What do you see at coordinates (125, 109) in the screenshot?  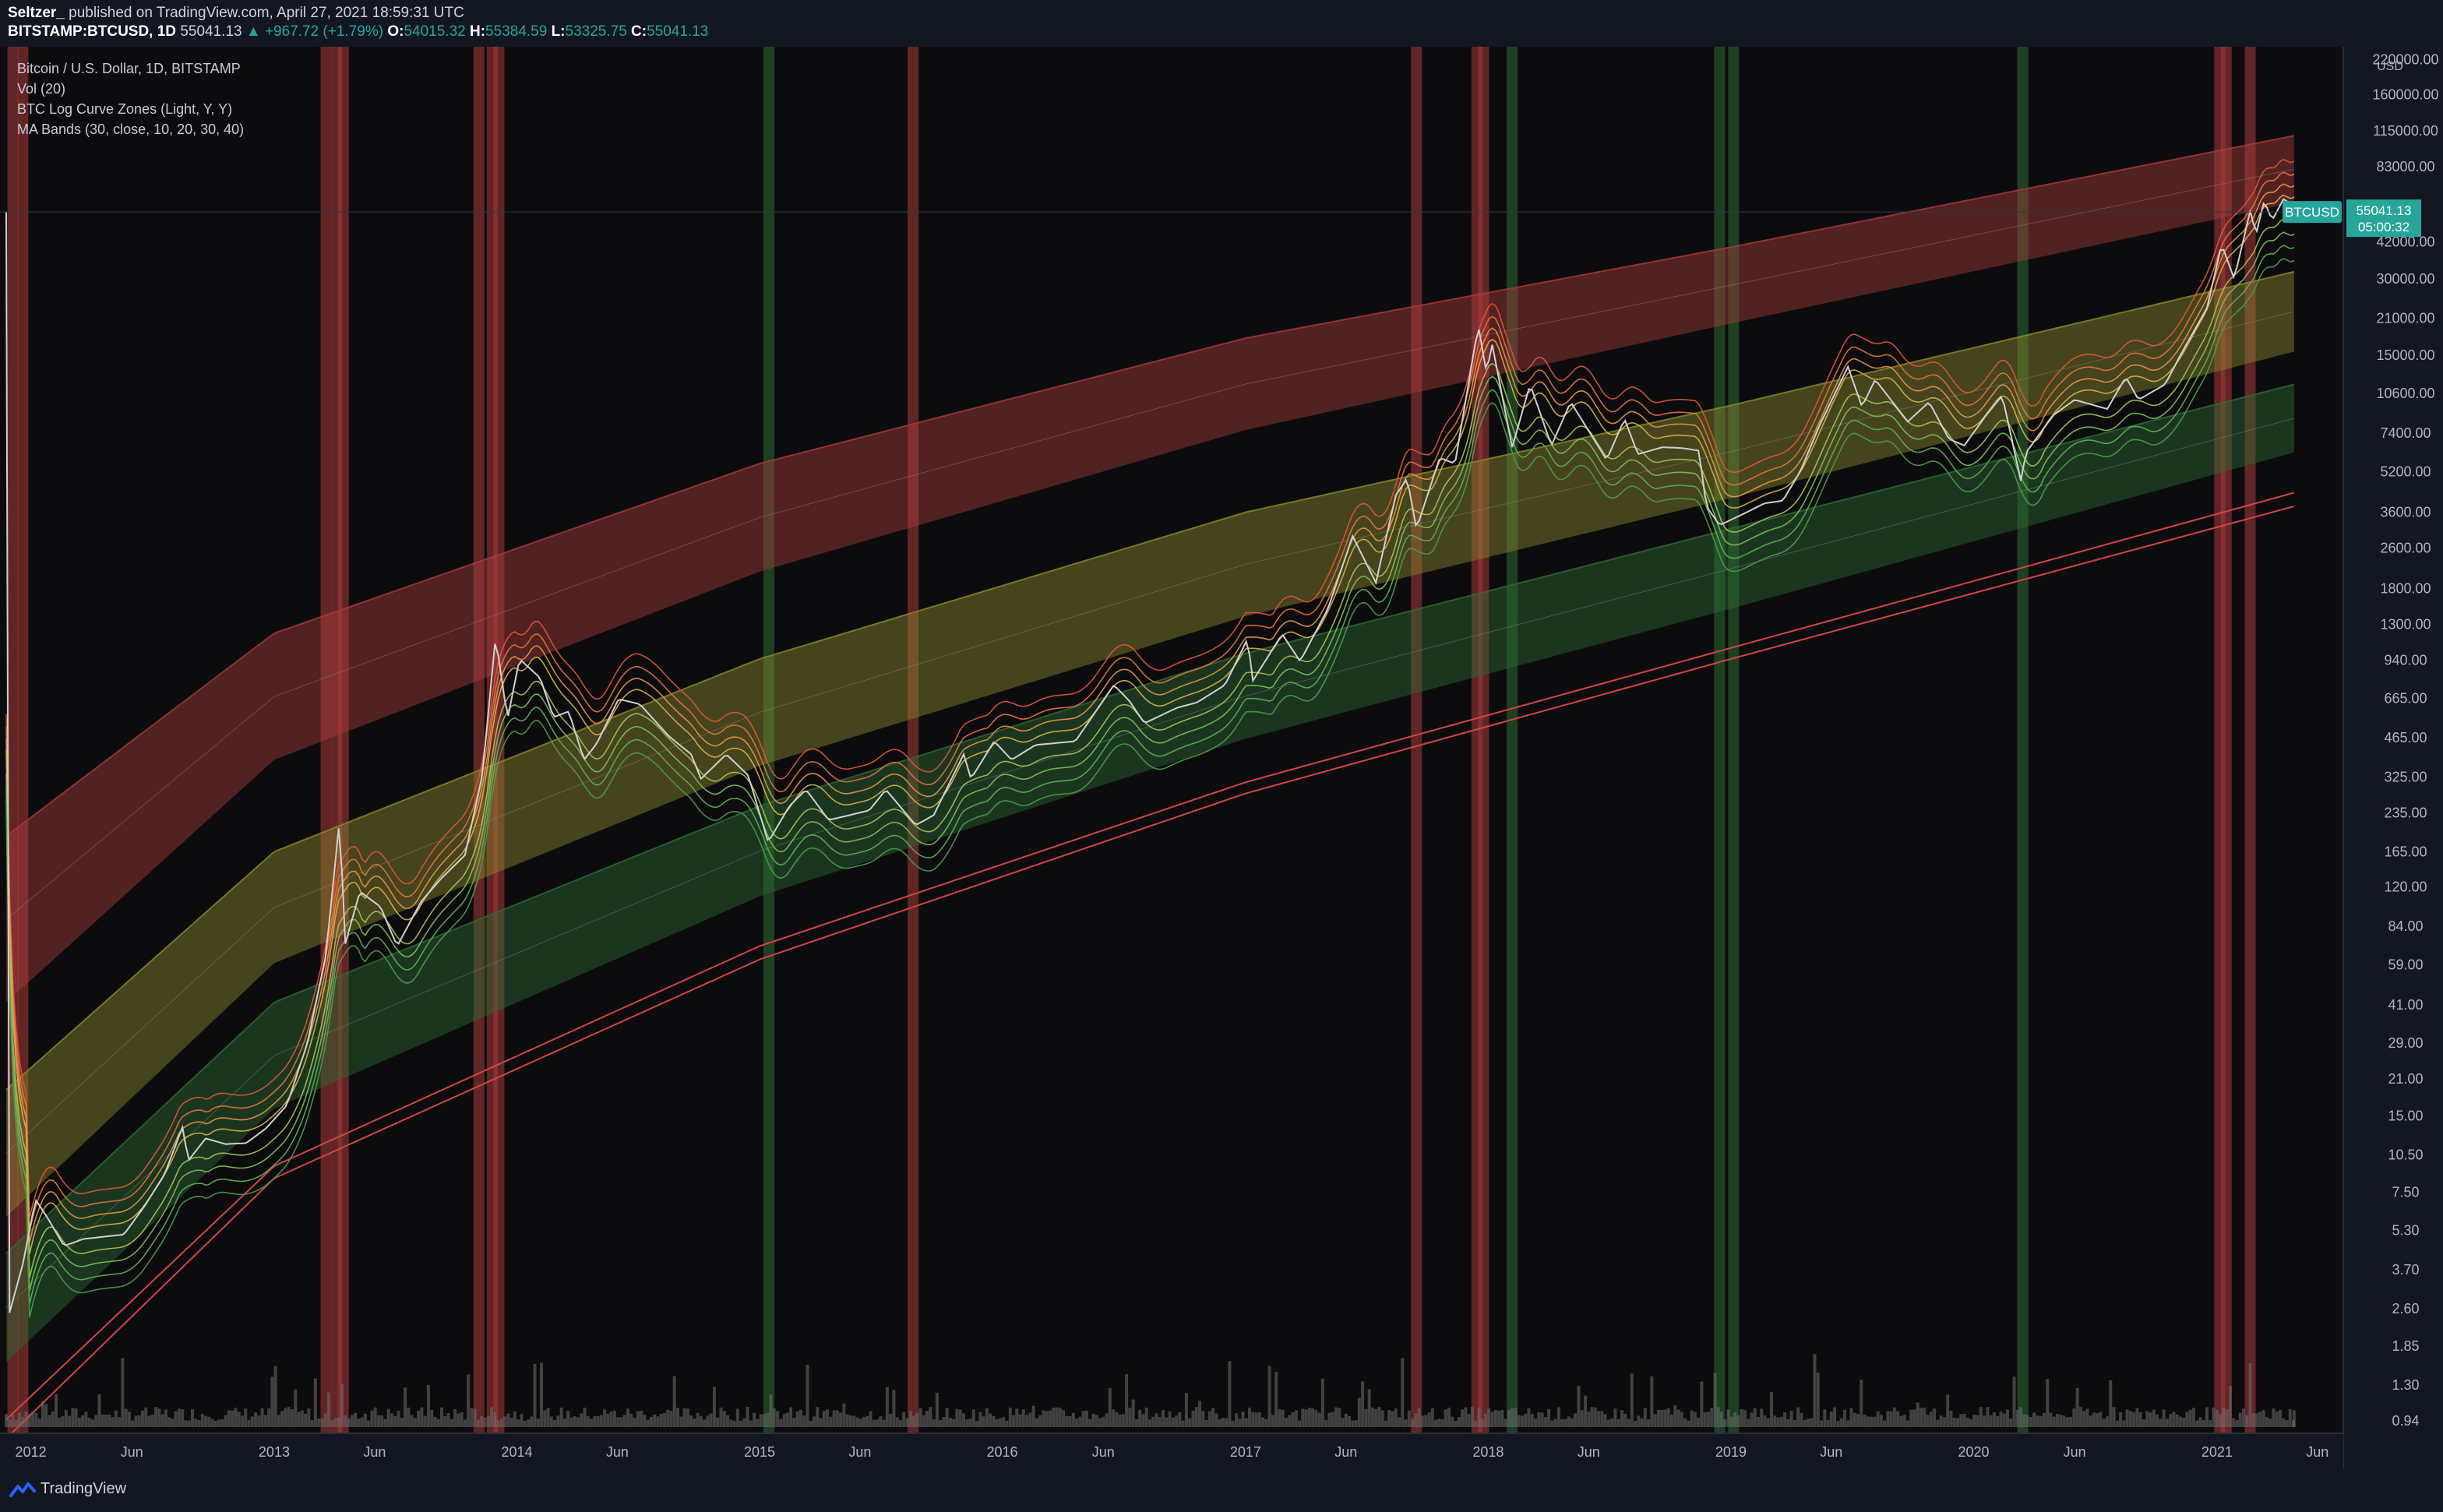 I see `legend-log-curve-zones: BTC Log Curve Zones (Light, Y, Y)` at bounding box center [125, 109].